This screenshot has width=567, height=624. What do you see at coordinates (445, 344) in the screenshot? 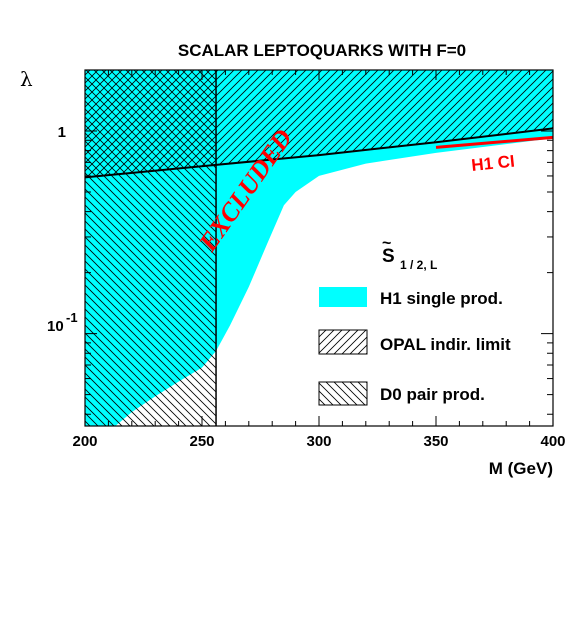
I see `legend-label-opal: OPAL indir. limit` at bounding box center [445, 344].